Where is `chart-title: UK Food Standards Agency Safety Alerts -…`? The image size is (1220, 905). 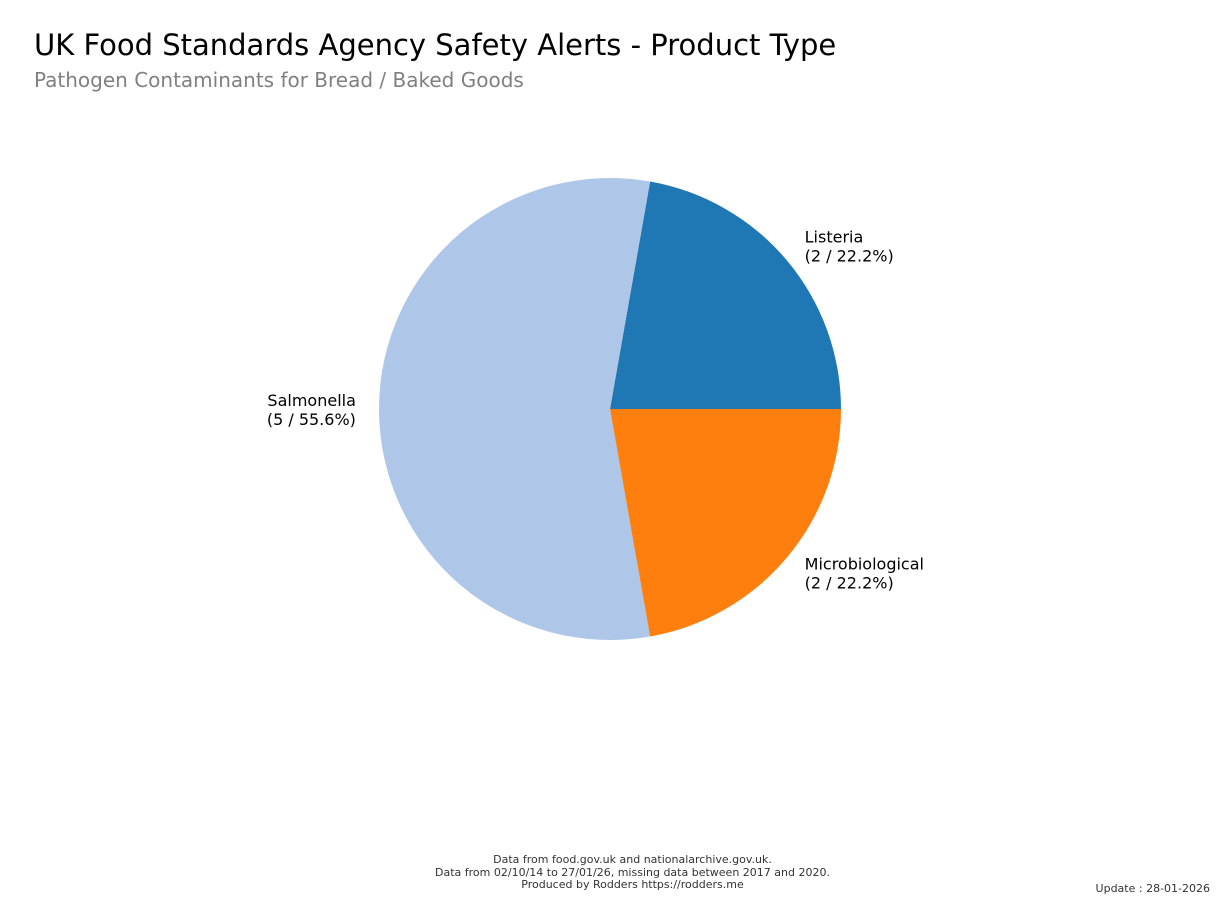
chart-title: UK Food Standards Agency Safety Alerts -… is located at coordinates (435, 45).